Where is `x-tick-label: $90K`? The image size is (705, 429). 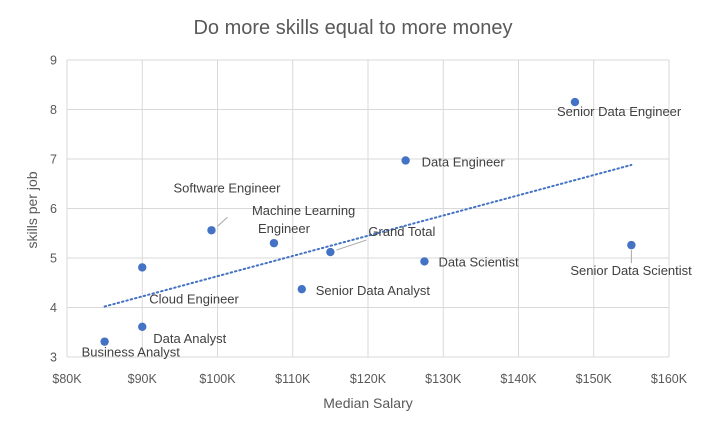
x-tick-label: $90K is located at coordinates (143, 379).